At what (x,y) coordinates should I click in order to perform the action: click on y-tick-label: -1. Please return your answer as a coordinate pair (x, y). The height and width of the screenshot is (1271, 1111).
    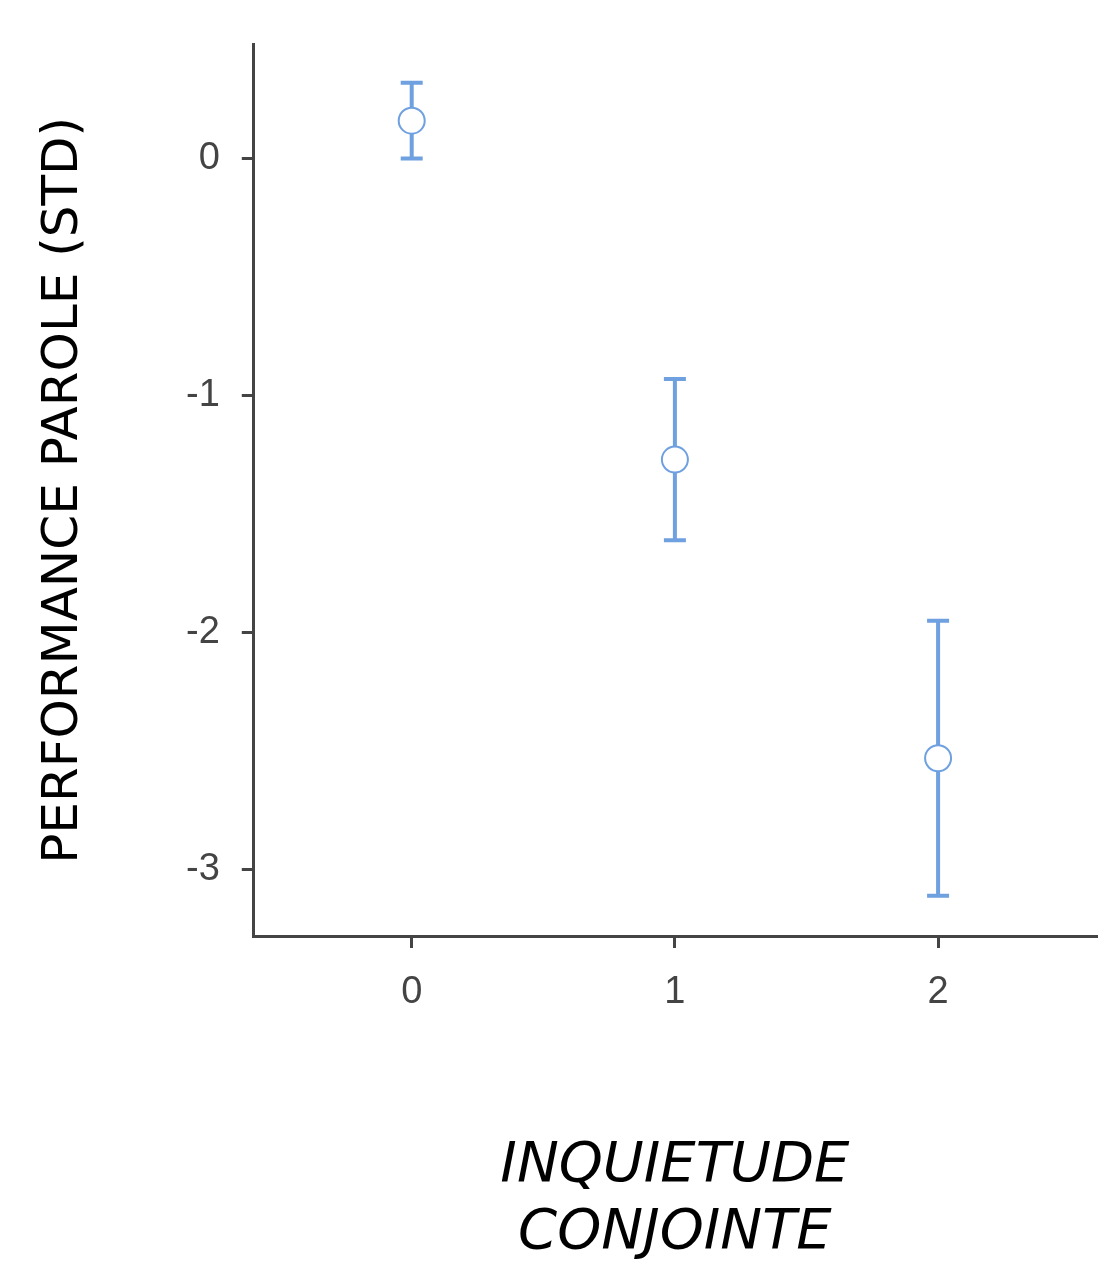
    Looking at the image, I should click on (202, 393).